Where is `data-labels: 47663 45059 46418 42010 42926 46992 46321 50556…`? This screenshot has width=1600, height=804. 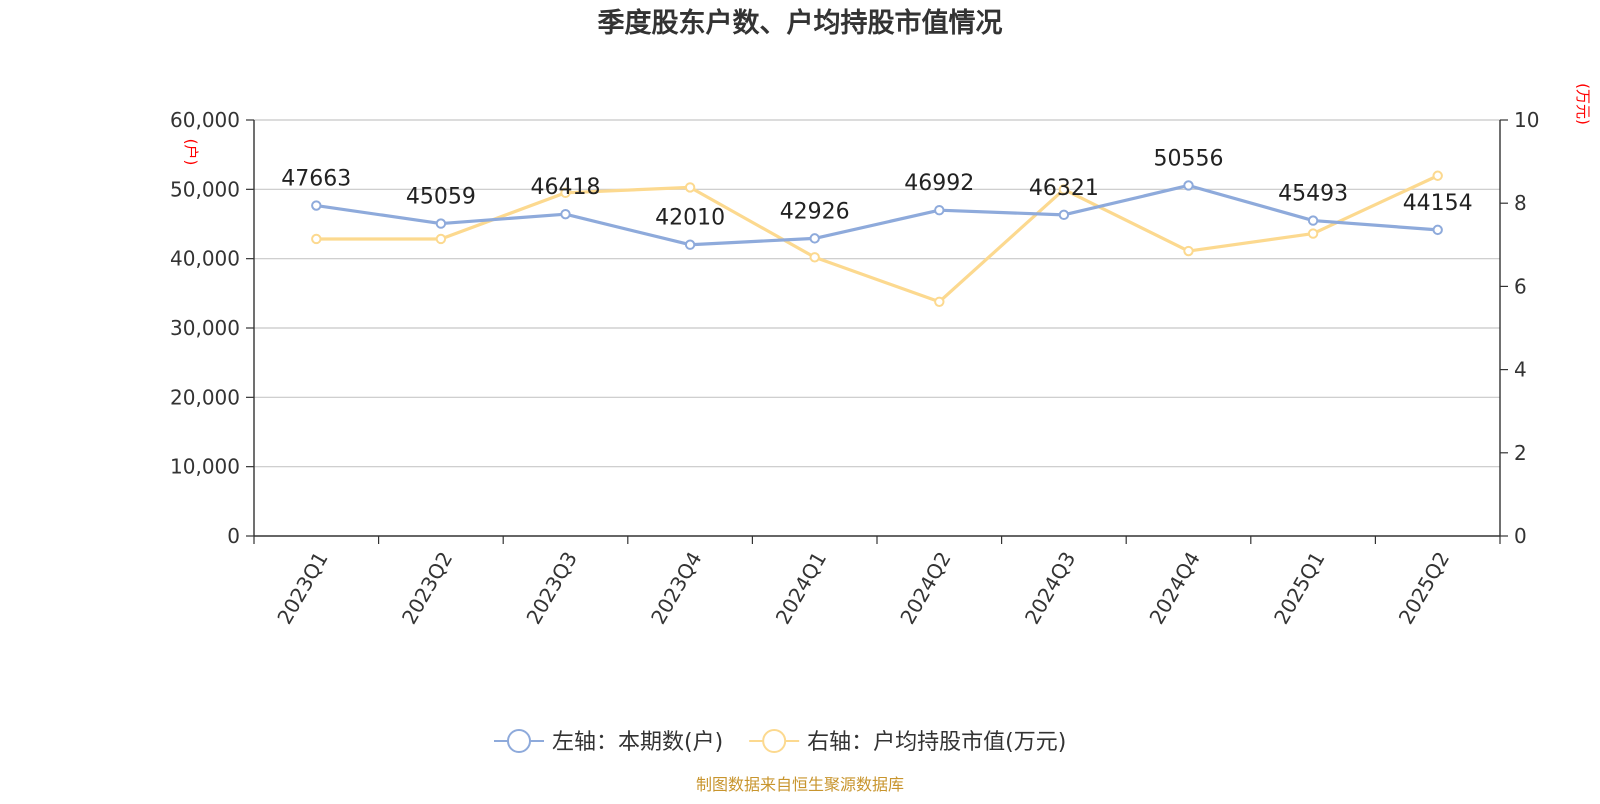 data-labels: 47663 45059 46418 42010 42926 46992 46321 50556… is located at coordinates (876, 188).